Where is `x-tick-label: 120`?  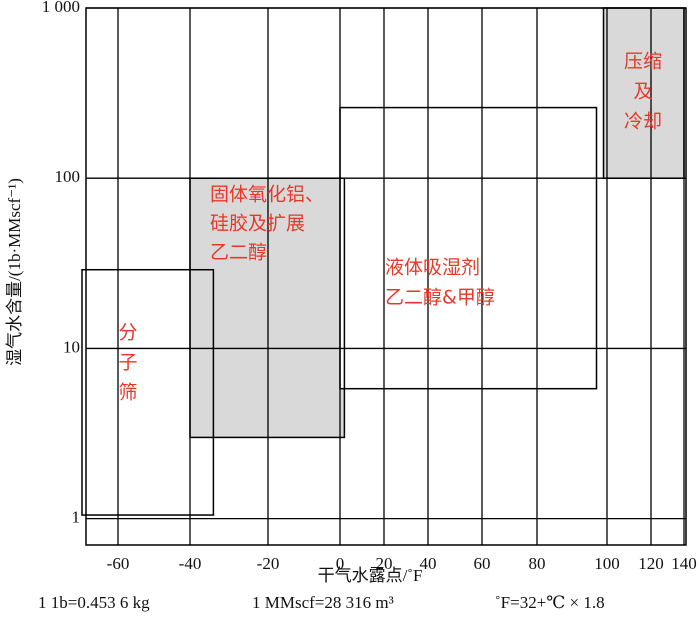 x-tick-label: 120 is located at coordinates (651, 563).